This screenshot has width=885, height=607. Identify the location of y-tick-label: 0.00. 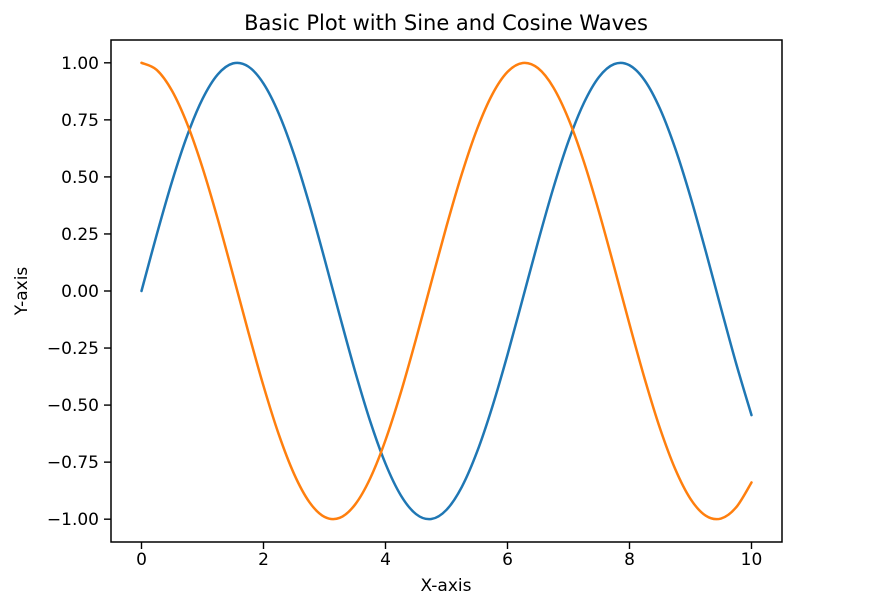
(80, 292).